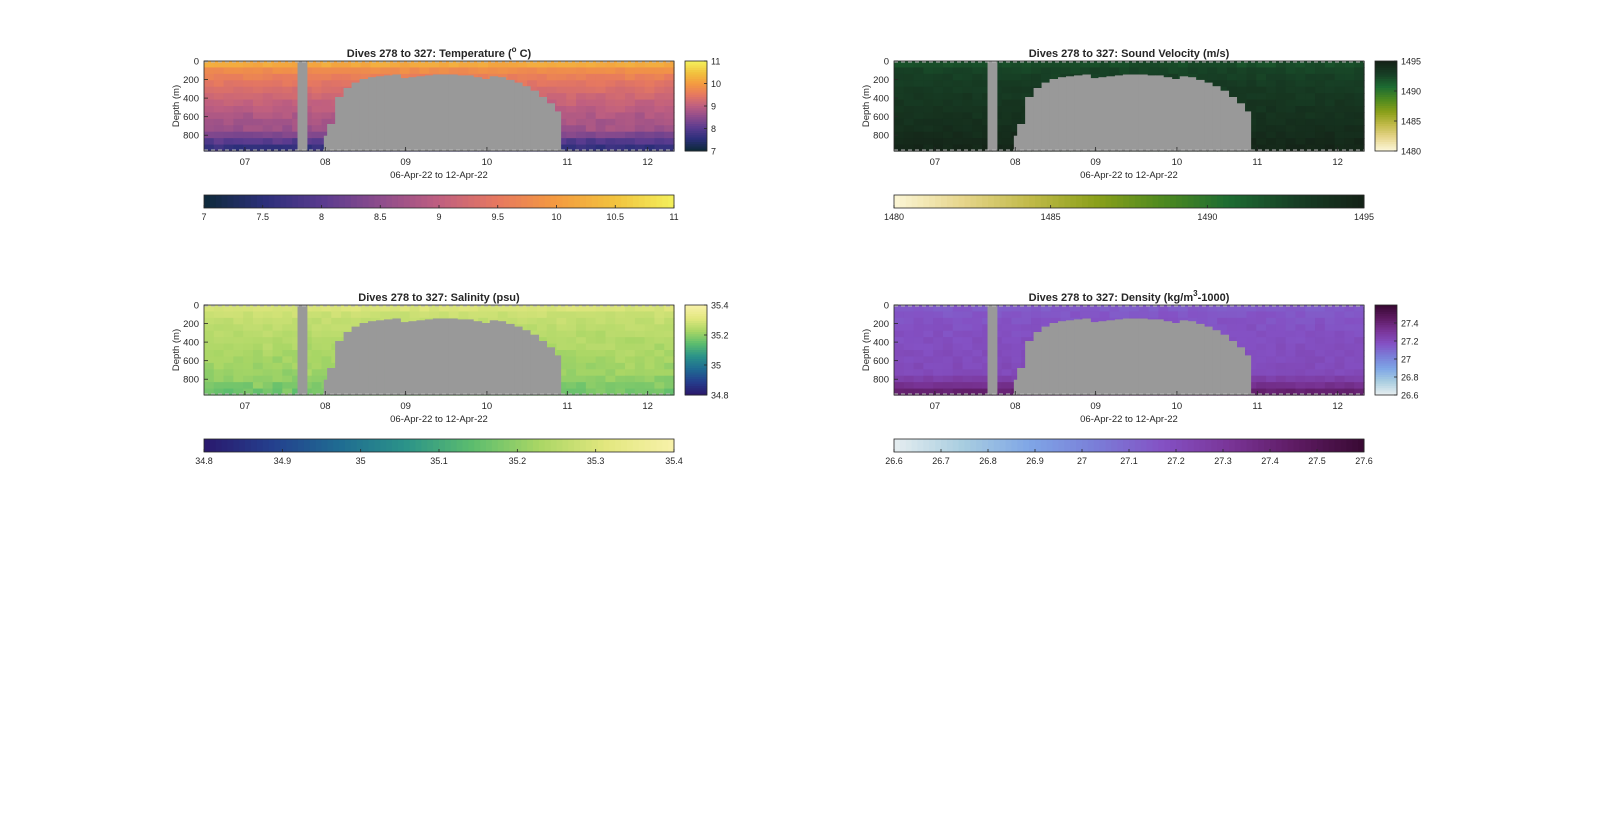  What do you see at coordinates (720, 336) in the screenshot?
I see `colorbar-tick-label: 35.2` at bounding box center [720, 336].